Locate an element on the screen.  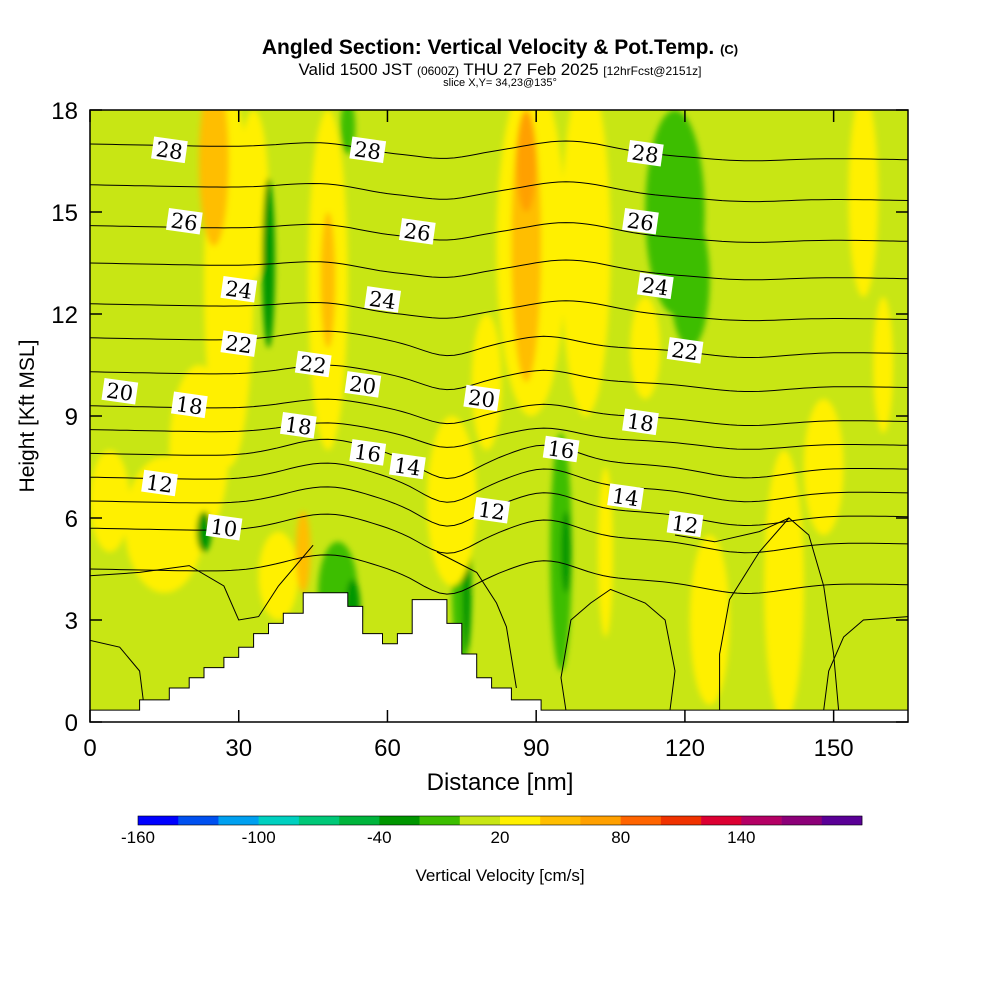
x-tick-label: 150 is located at coordinates (834, 748).